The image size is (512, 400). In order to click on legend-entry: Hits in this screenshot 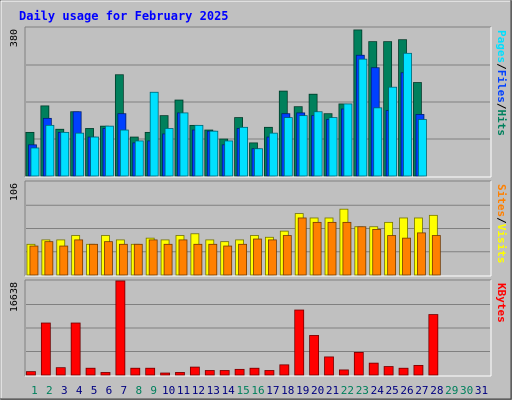, I will do `click(501, 123)`.